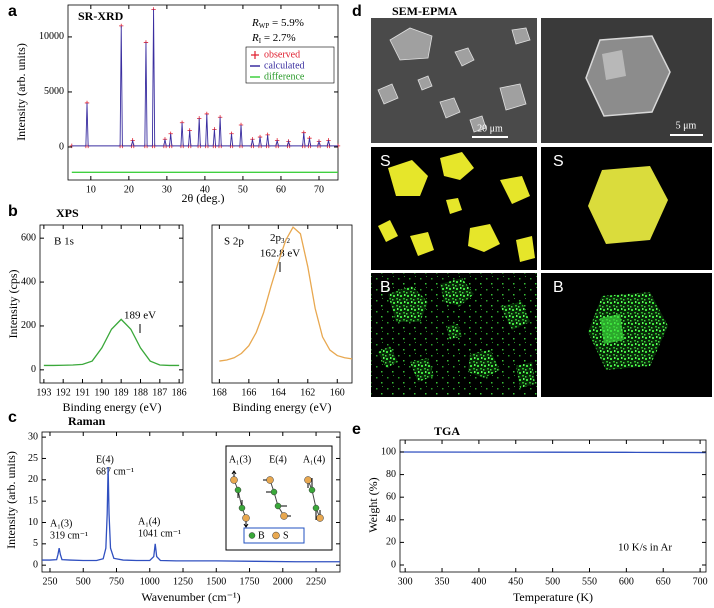  I want to click on annotation: 189 eV, so click(140, 316).